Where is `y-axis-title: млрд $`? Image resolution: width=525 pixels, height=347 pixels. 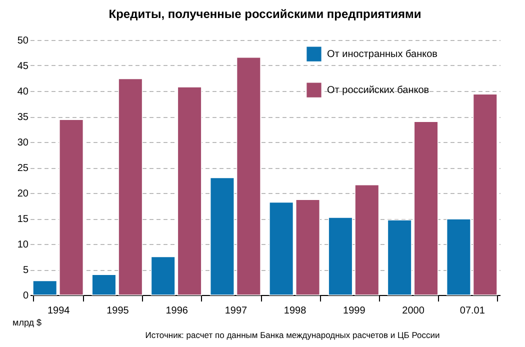
y-axis-title: млрд $ is located at coordinates (27, 323).